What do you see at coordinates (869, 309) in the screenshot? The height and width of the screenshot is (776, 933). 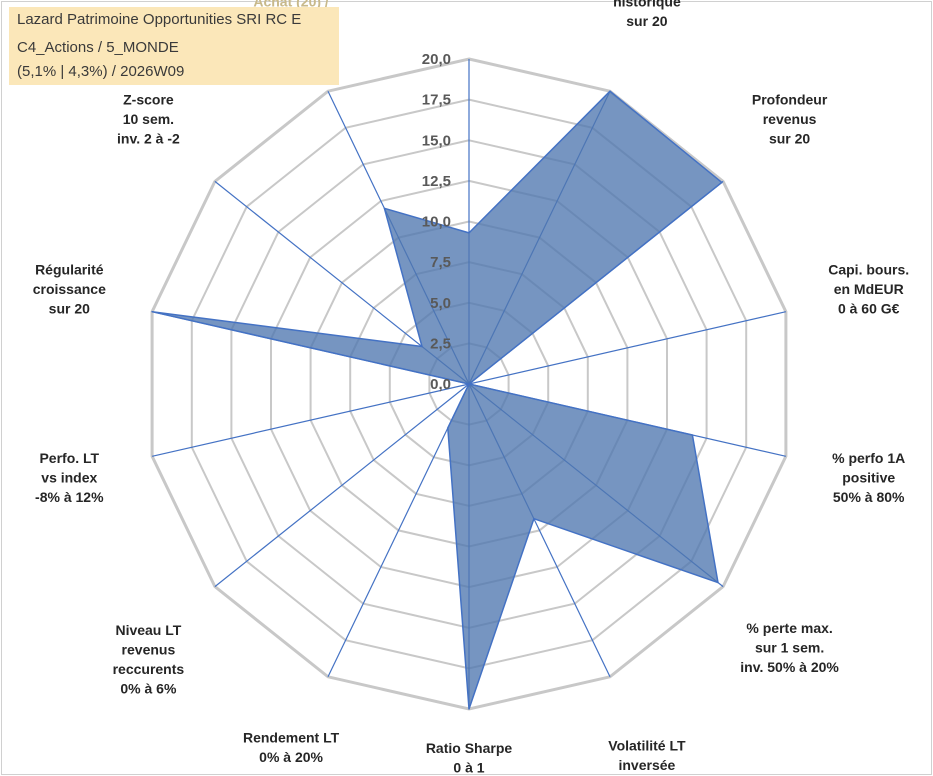 I see `axis-label-line: 0 à 60 G€` at bounding box center [869, 309].